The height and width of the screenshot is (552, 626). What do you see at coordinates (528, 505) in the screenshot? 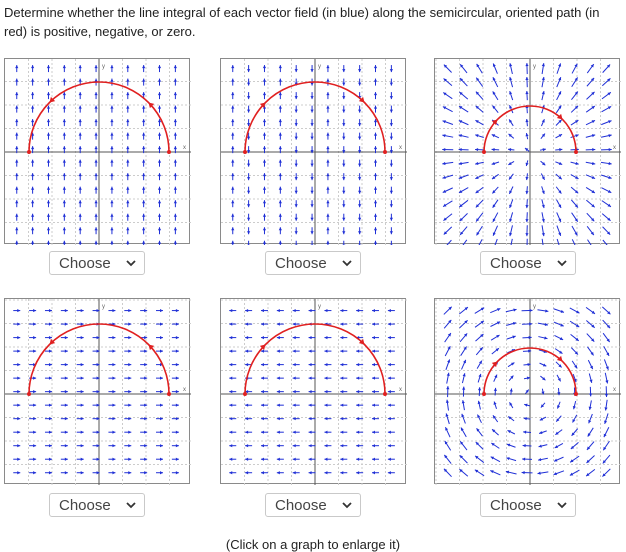
I see `answer-select-6: Choose` at bounding box center [528, 505].